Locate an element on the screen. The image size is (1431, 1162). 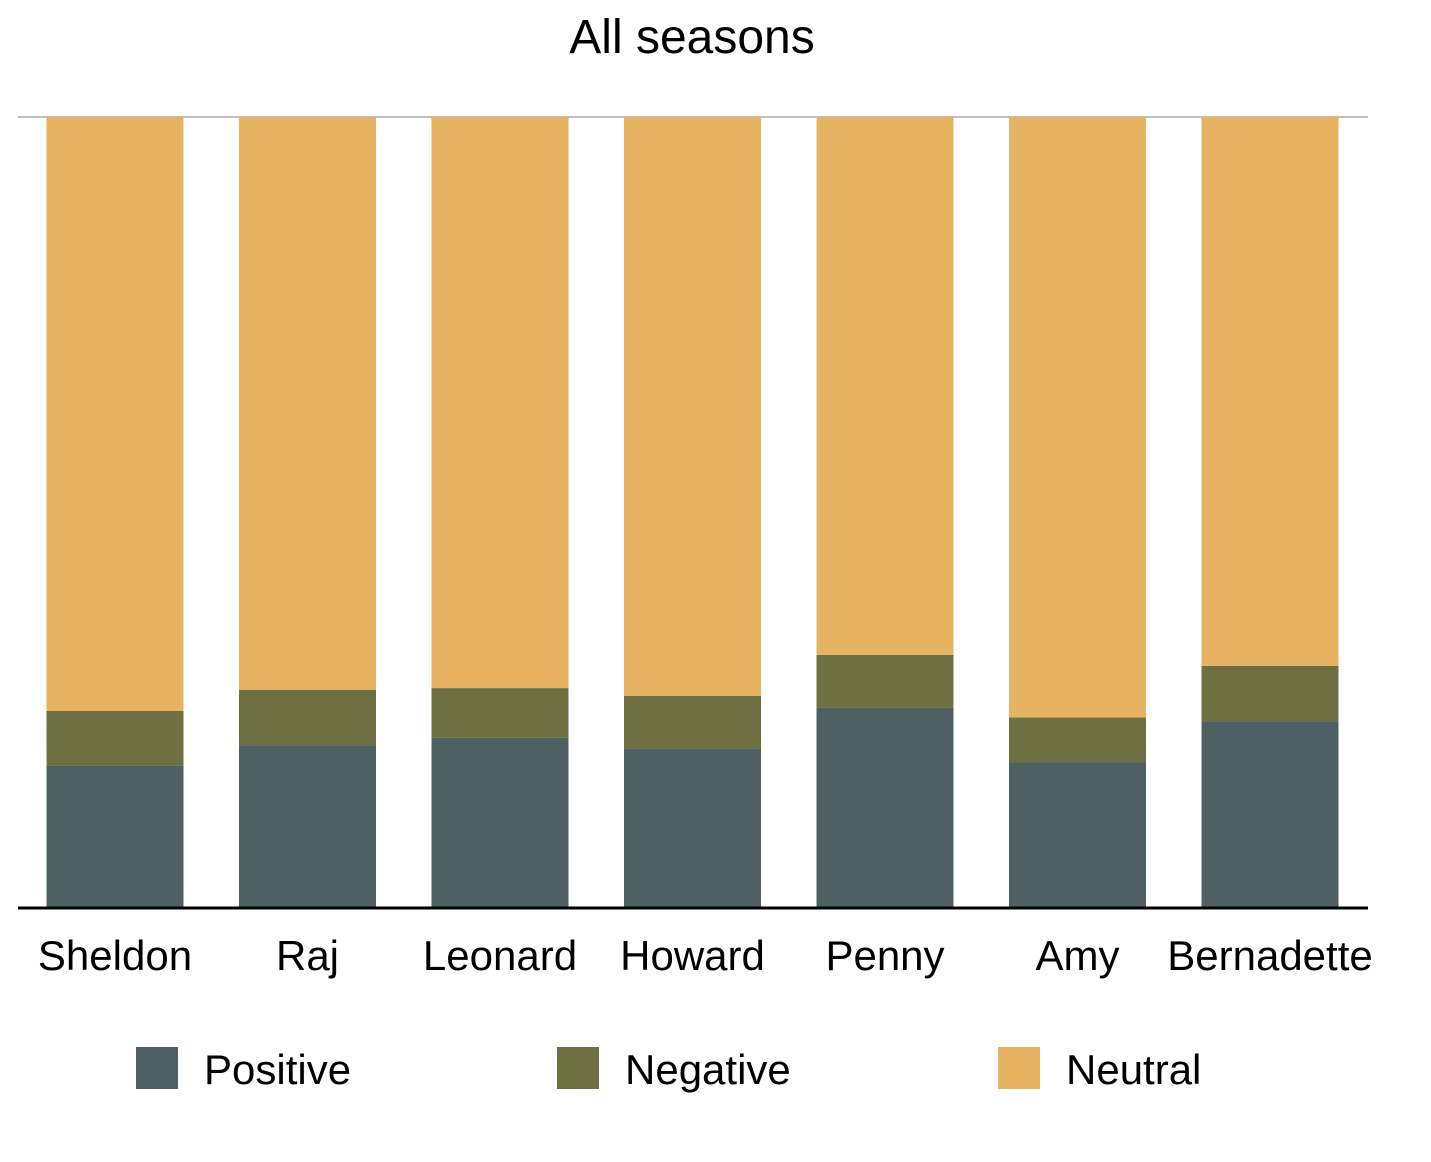
x-tick-label: Sheldon is located at coordinates (115, 955).